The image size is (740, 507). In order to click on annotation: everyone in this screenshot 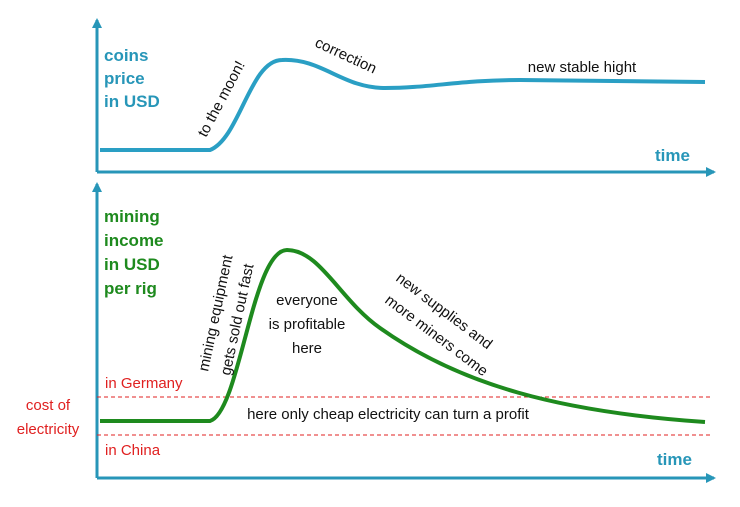, I will do `click(307, 300)`.